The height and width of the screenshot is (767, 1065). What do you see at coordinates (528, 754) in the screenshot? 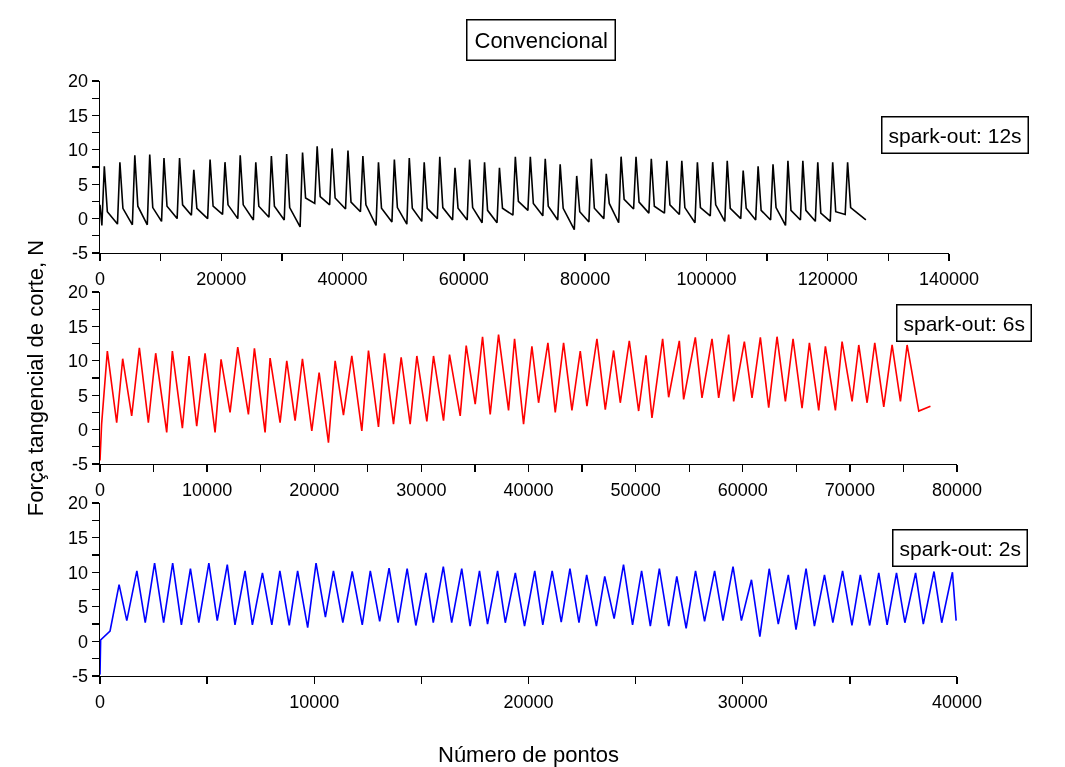
I see `x-axis-title: Número de pontos` at bounding box center [528, 754].